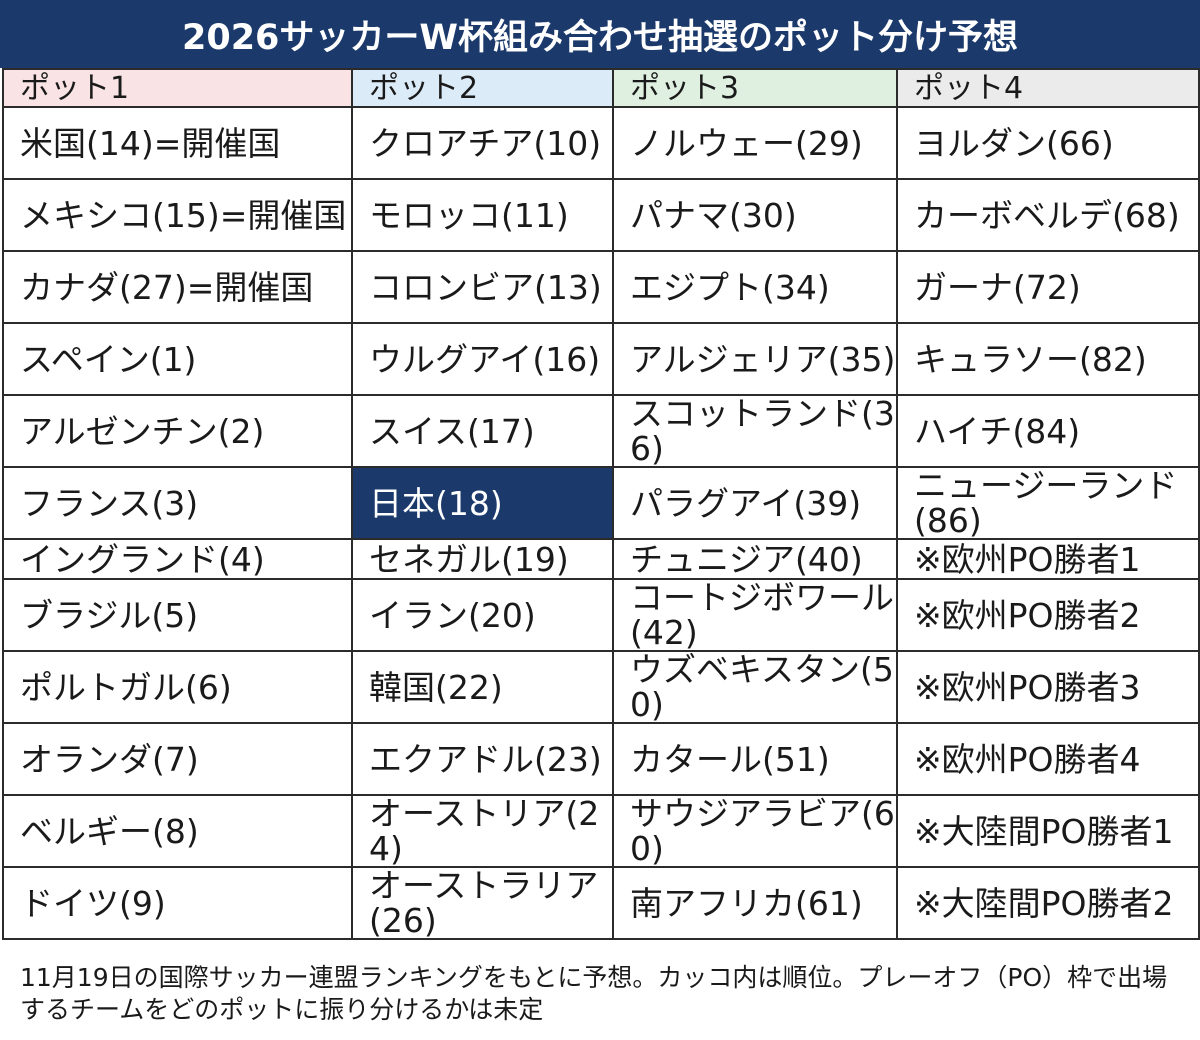 This screenshot has height=1040, width=1200. What do you see at coordinates (755, 503) in the screenshot?
I see `table-cell: パラグアイ(39)` at bounding box center [755, 503].